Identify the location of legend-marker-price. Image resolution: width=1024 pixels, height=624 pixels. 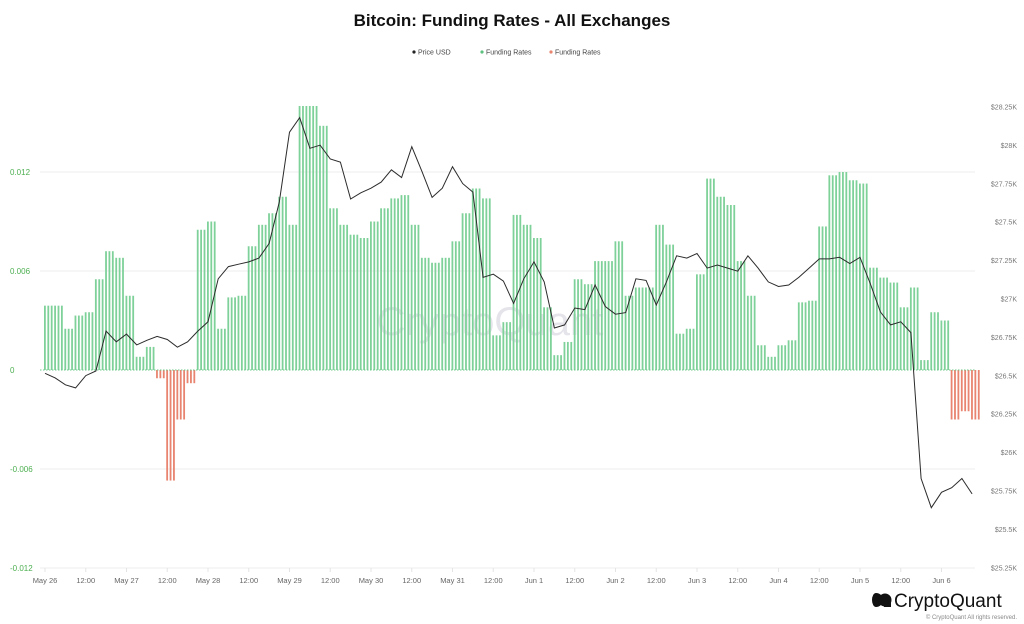
(414, 52).